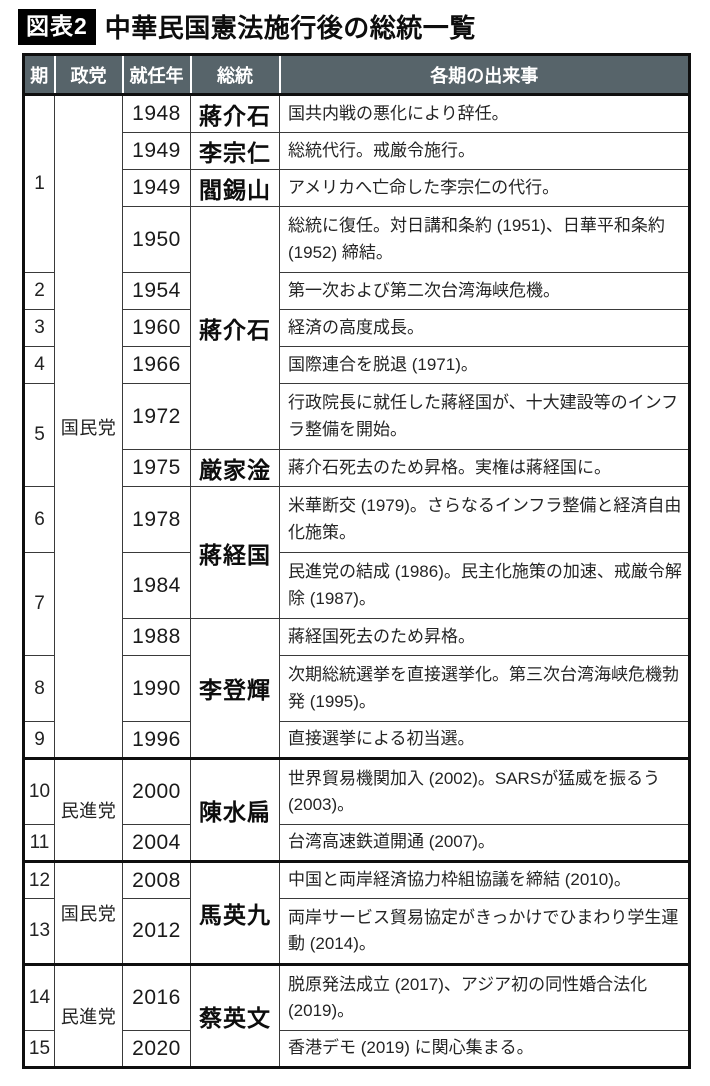 The width and height of the screenshot is (710, 1086). What do you see at coordinates (39, 604) in the screenshot?
I see `period-cell: 7` at bounding box center [39, 604].